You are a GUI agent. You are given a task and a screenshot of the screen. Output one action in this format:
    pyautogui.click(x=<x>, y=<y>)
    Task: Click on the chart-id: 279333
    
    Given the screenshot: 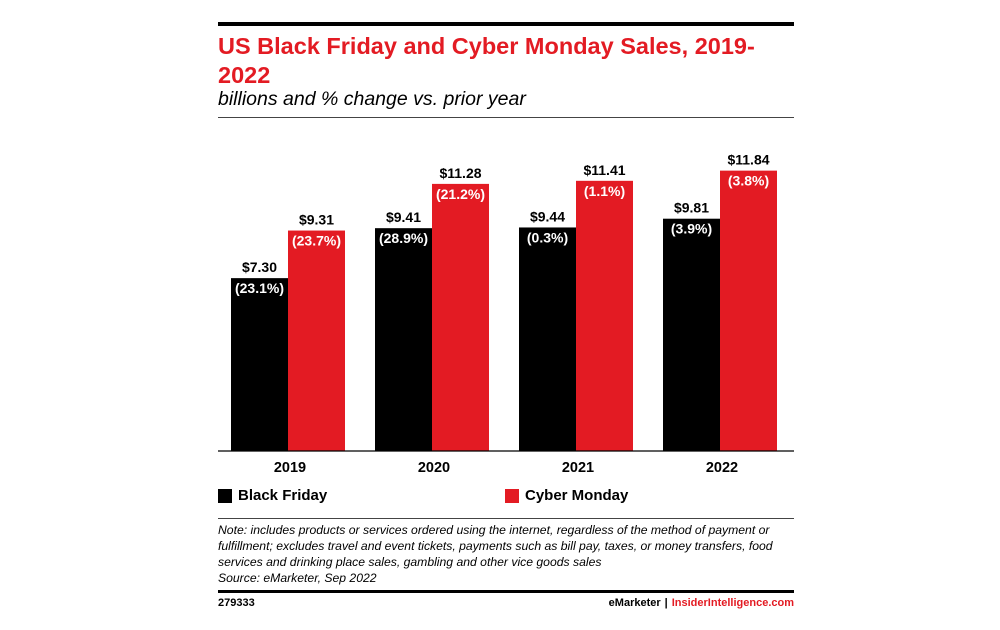 What is the action you would take?
    pyautogui.click(x=236, y=603)
    